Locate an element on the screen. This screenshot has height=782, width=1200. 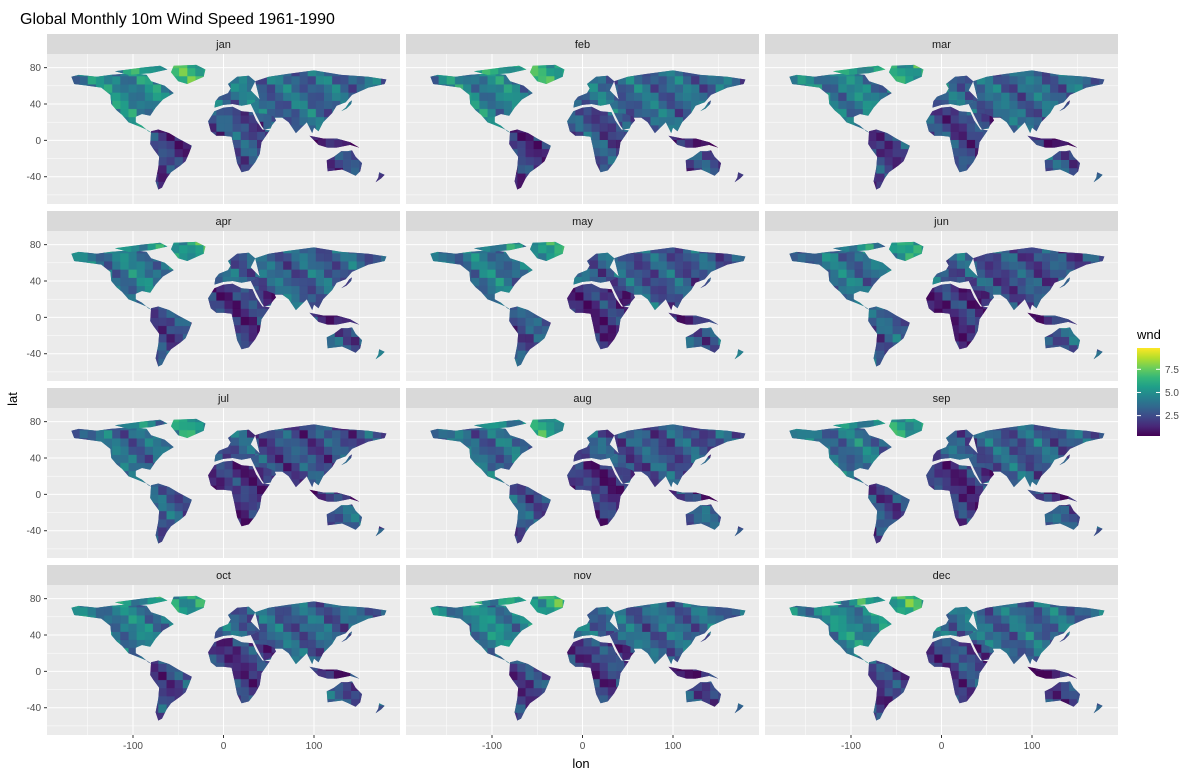
strip-aug is located at coordinates (582, 398).